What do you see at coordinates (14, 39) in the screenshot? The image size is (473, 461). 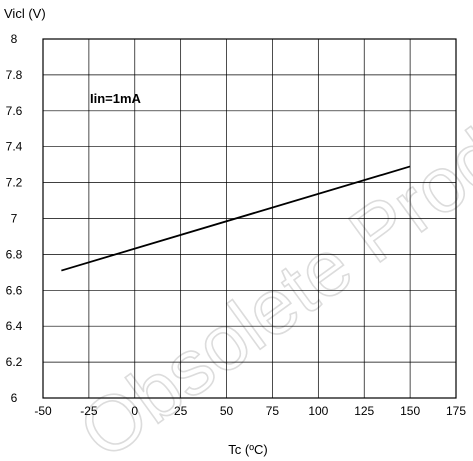 I see `y-tick-label: 8` at bounding box center [14, 39].